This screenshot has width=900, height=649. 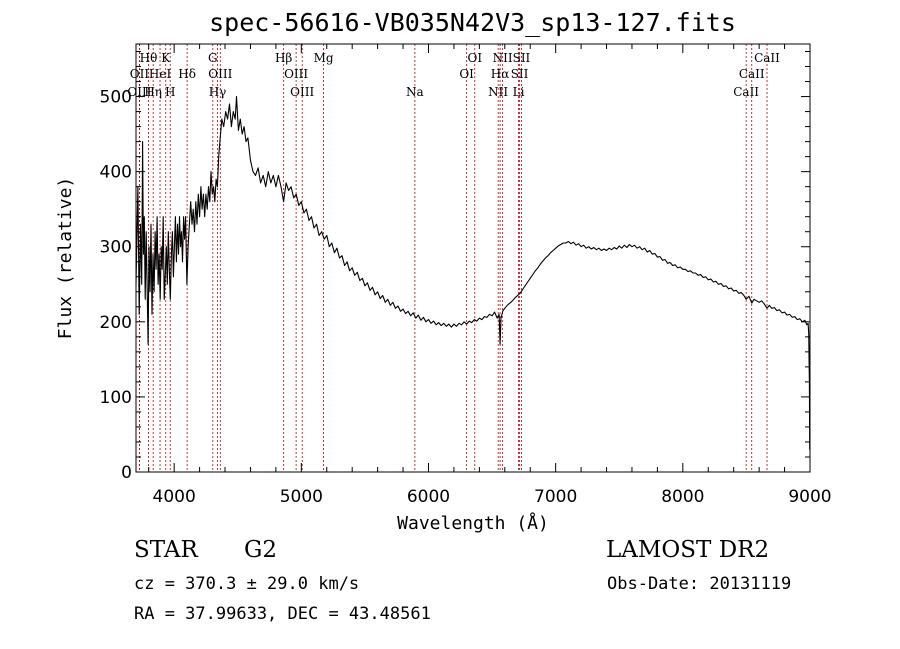 I want to click on y-tick-label: 300, so click(x=116, y=248).